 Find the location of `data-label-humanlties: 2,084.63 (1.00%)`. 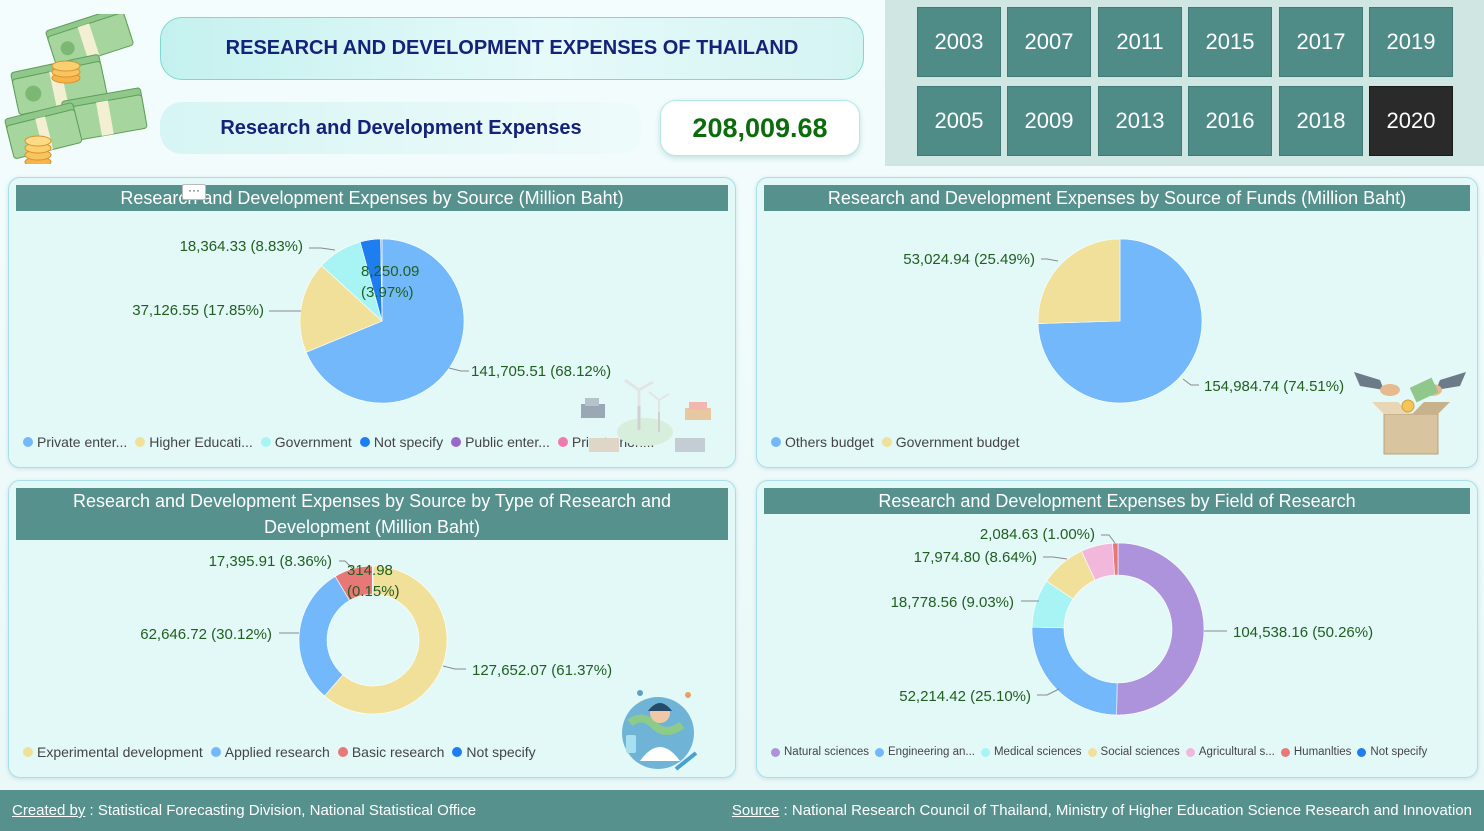

data-label-humanlties: 2,084.63 (1.00%) is located at coordinates (1037, 534).